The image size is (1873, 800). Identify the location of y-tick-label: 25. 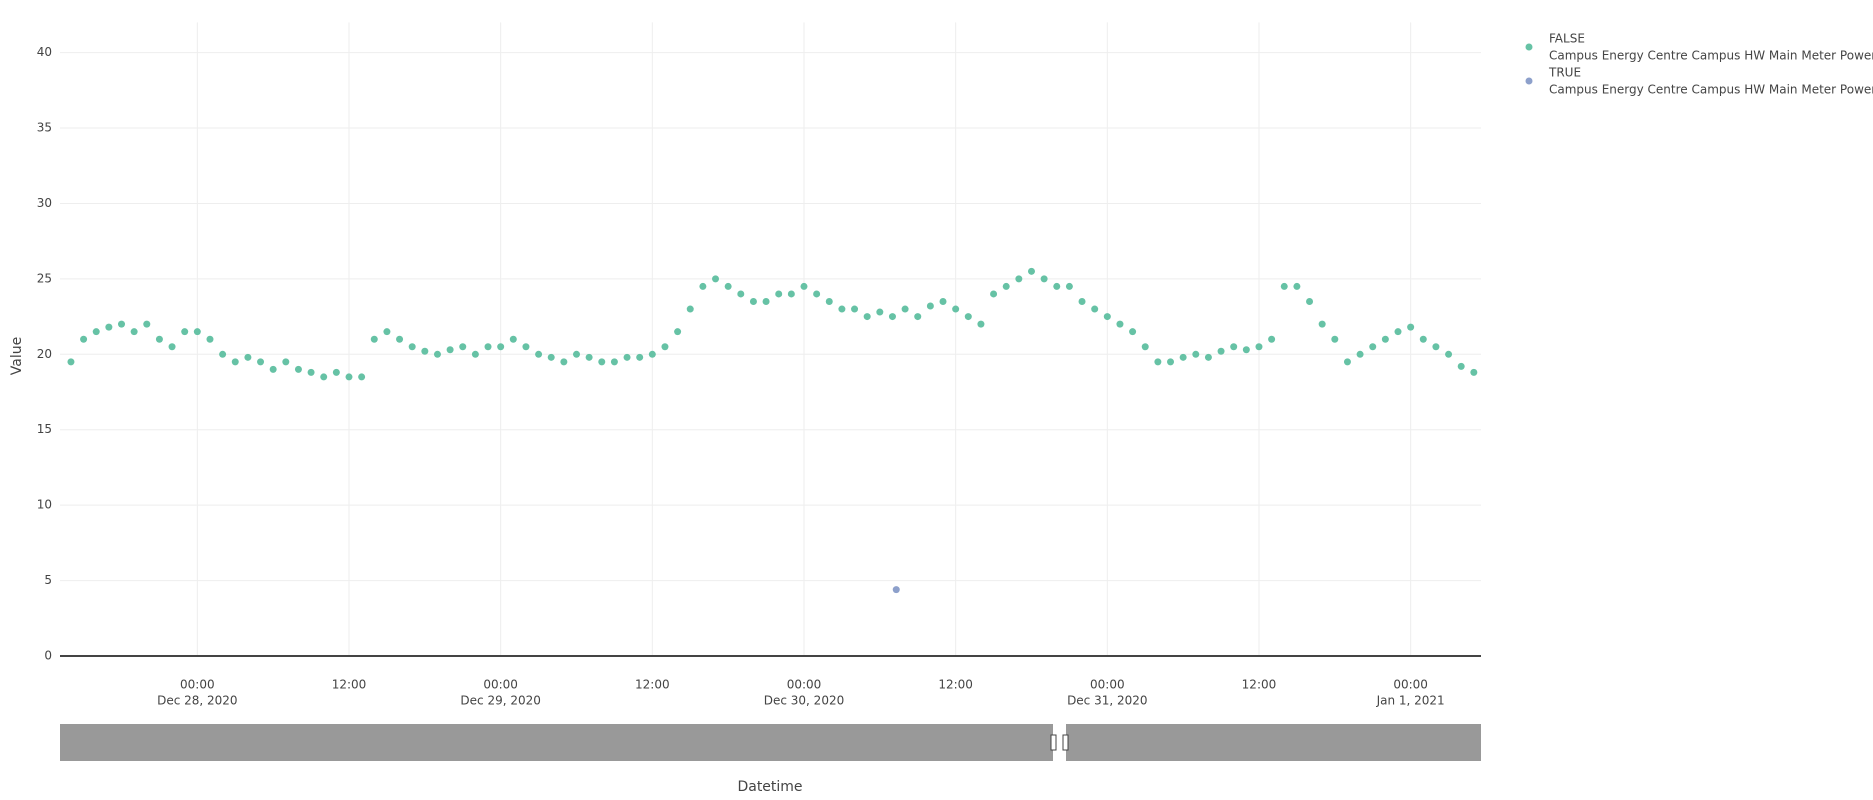
(44, 278).